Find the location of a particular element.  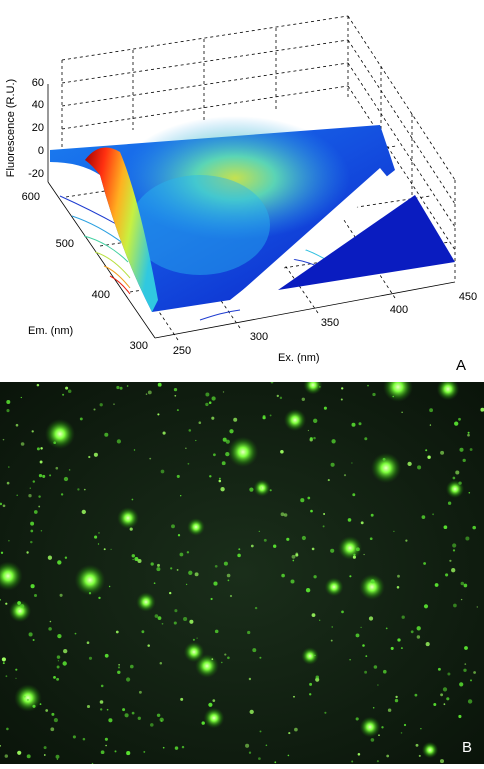

x-tick-label: 400 is located at coordinates (399, 310).